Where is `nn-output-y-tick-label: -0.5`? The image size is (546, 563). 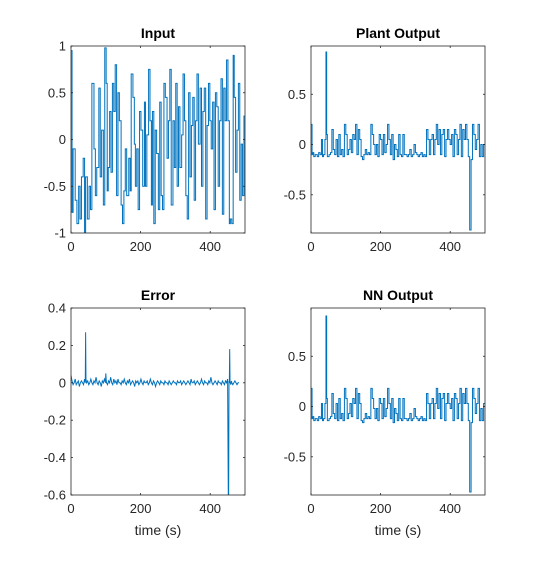
nn-output-y-tick-label: -0.5 is located at coordinates (295, 456).